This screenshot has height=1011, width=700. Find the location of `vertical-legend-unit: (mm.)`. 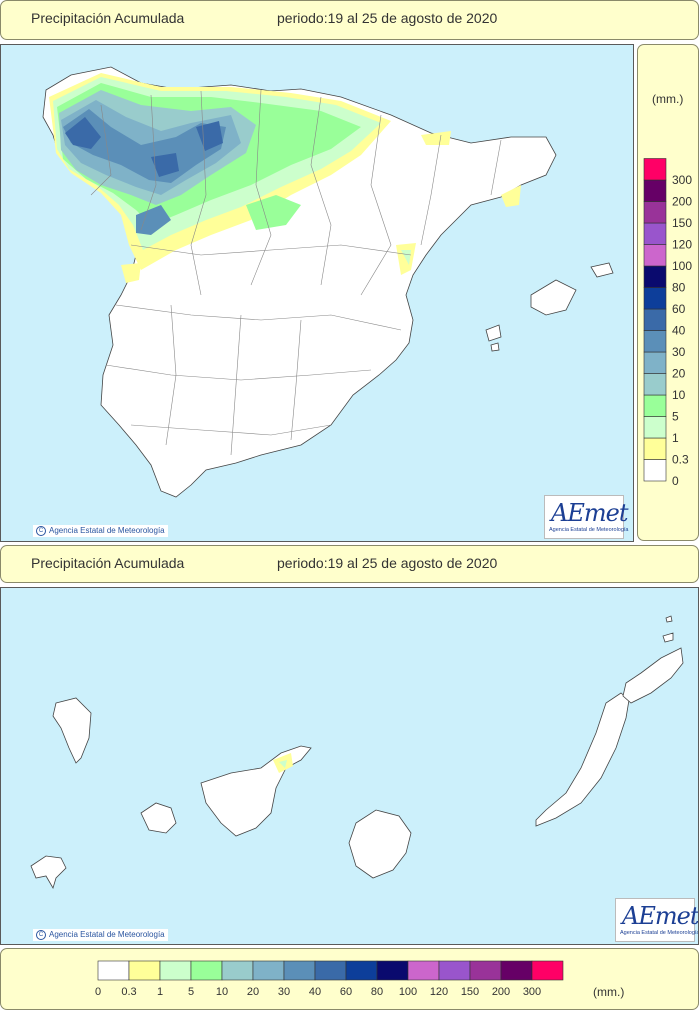

vertical-legend-unit: (mm.) is located at coordinates (668, 99).